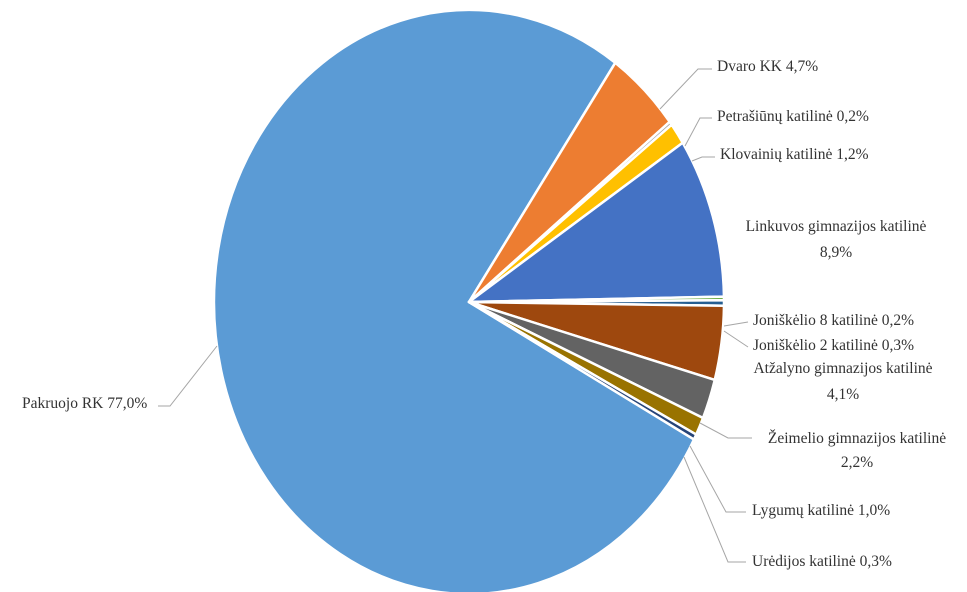 Image resolution: width=967 pixels, height=592 pixels. What do you see at coordinates (736, 339) in the screenshot?
I see `leader-line-joniskelio-2-katiline` at bounding box center [736, 339].